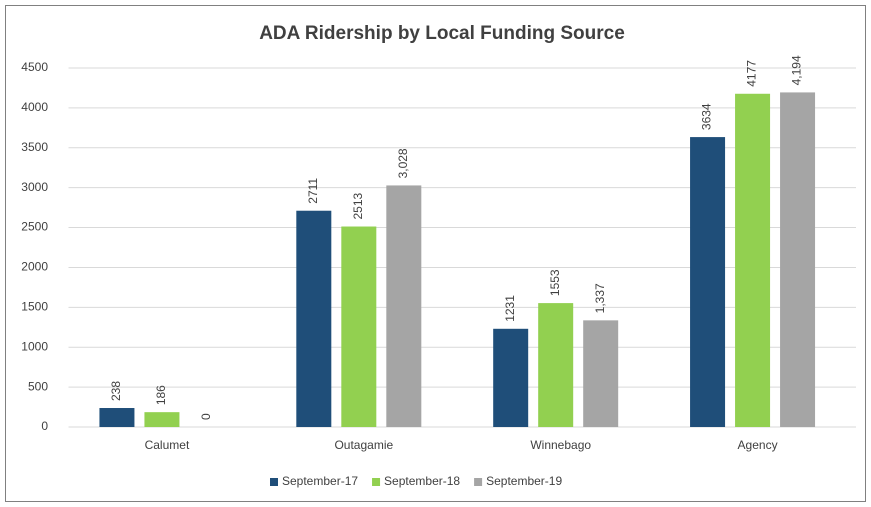 This screenshot has height=507, width=871. I want to click on x-tick-label: Winnebago, so click(560, 445).